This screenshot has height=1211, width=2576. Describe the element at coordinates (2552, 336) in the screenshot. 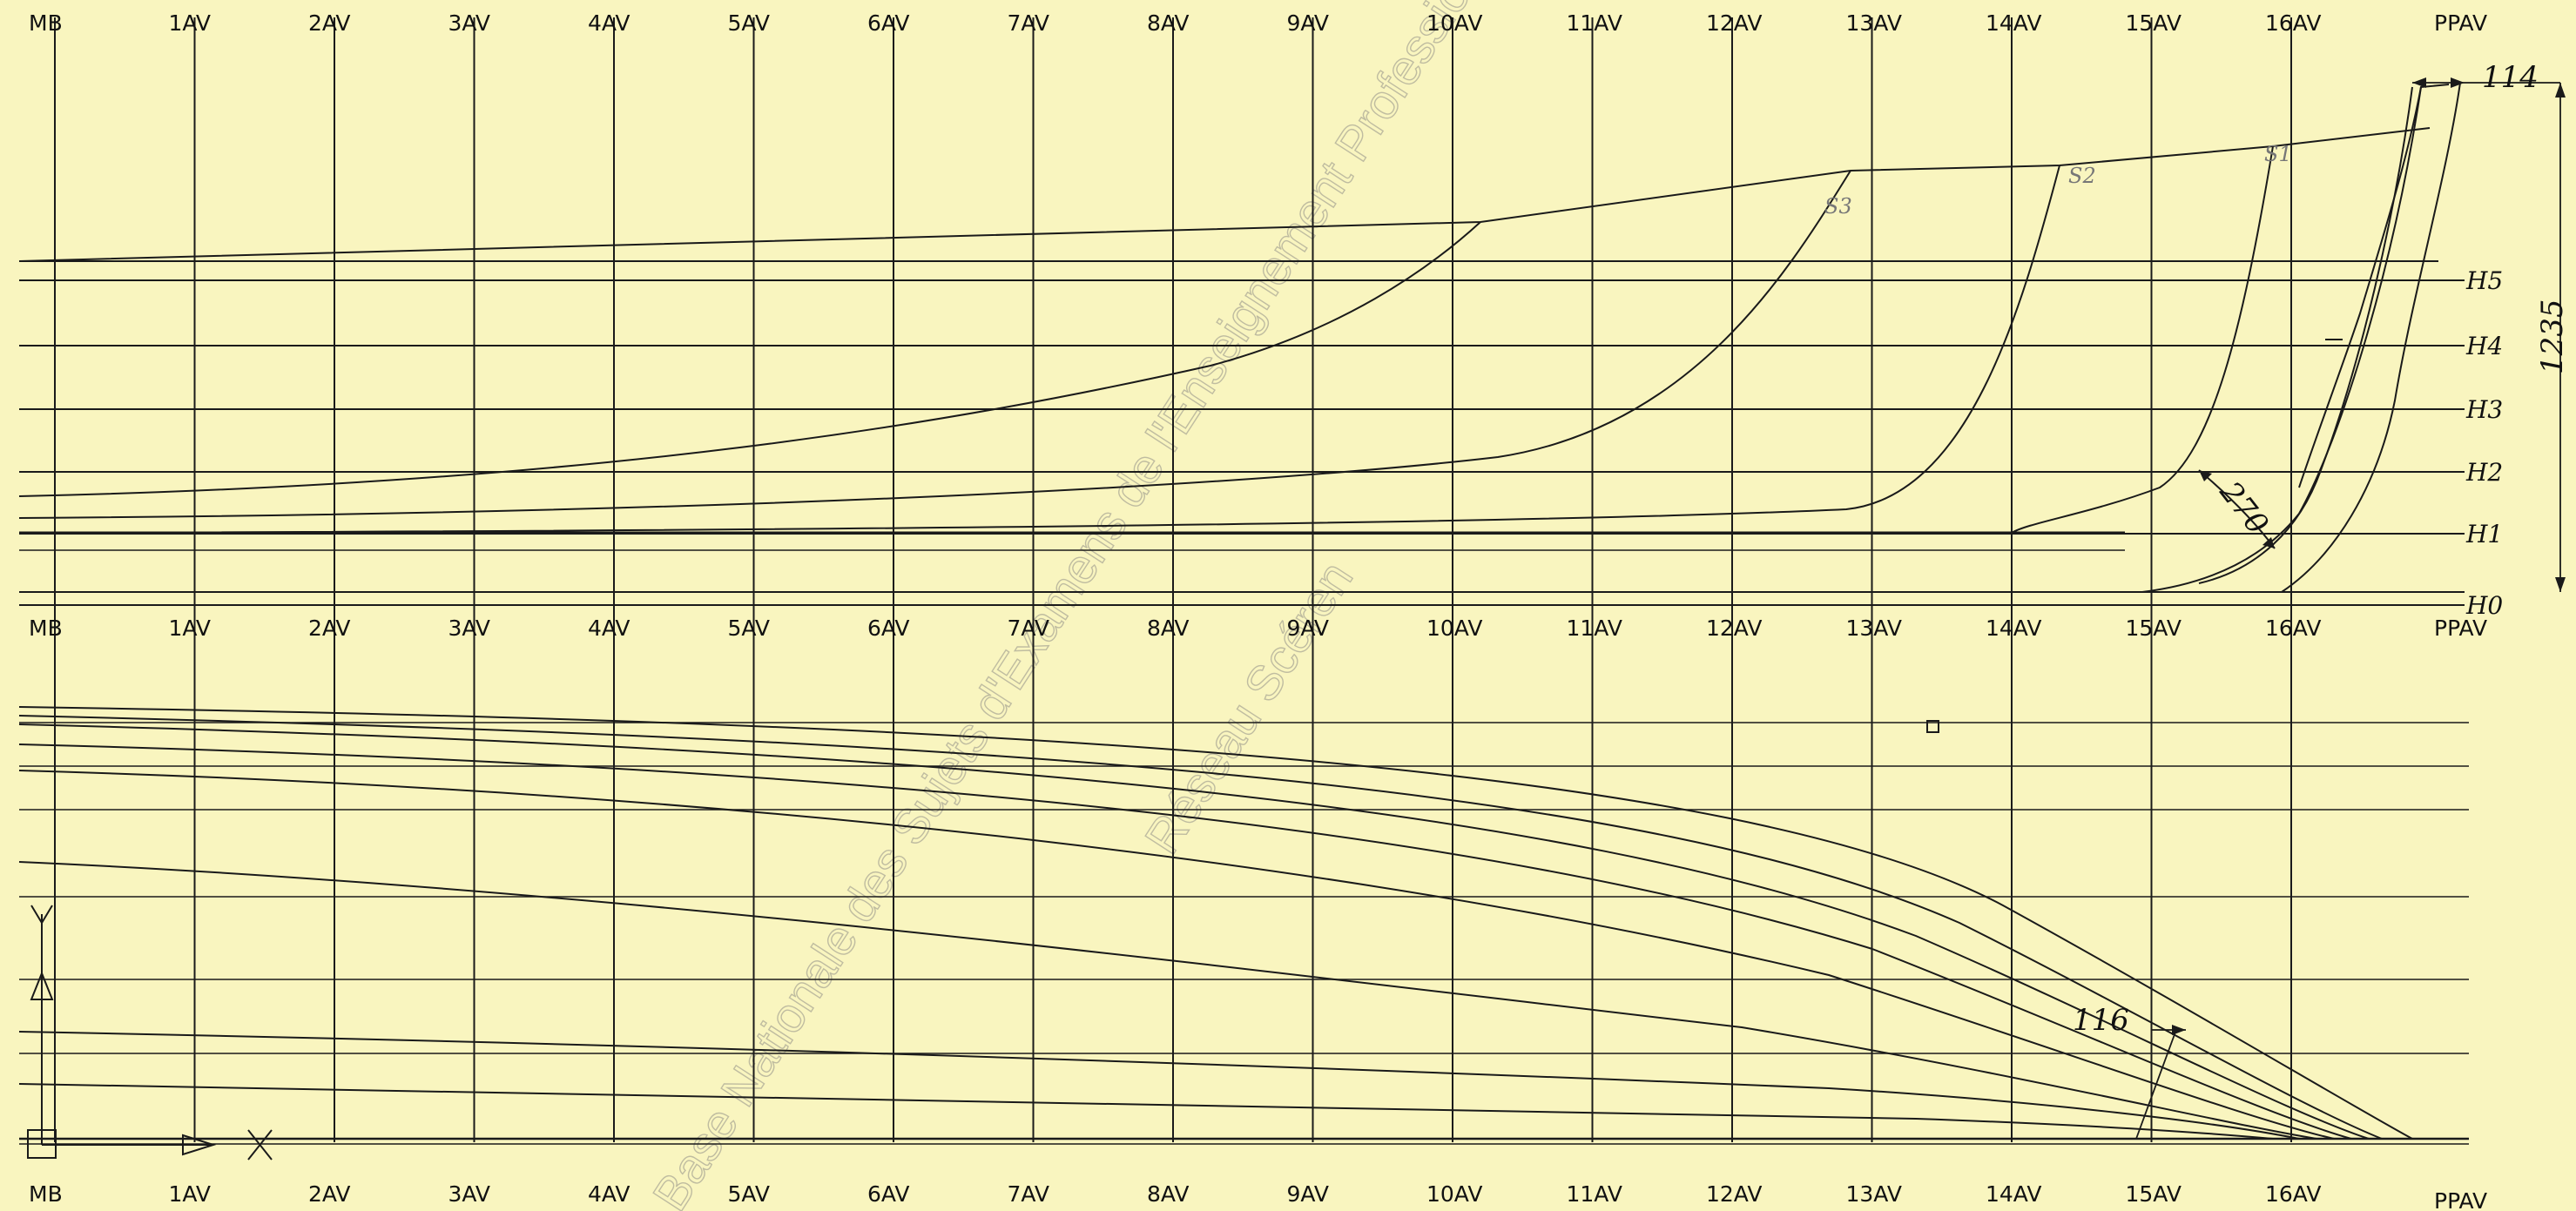

I see `dimension-overall-height: 1235` at that location.